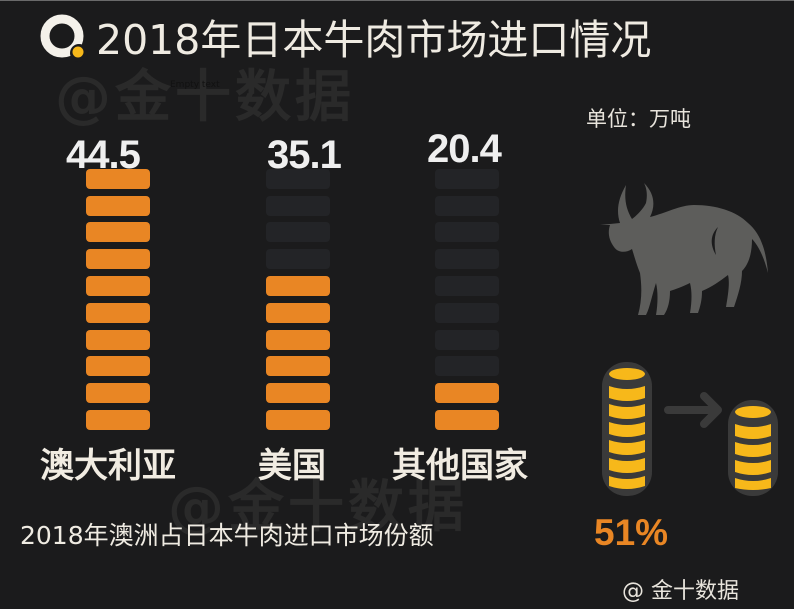 The image size is (794, 609). What do you see at coordinates (684, 249) in the screenshot?
I see `bull-silhouette-icon` at bounding box center [684, 249].